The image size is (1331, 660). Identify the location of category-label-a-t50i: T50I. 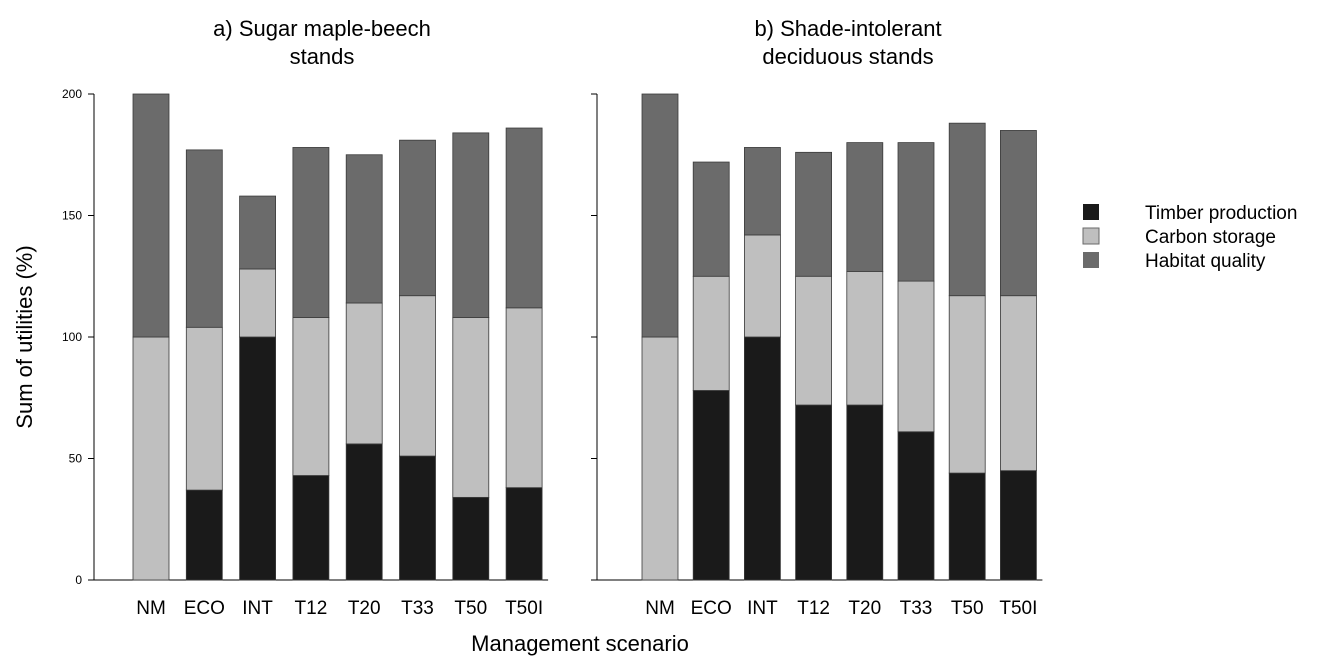
(524, 608).